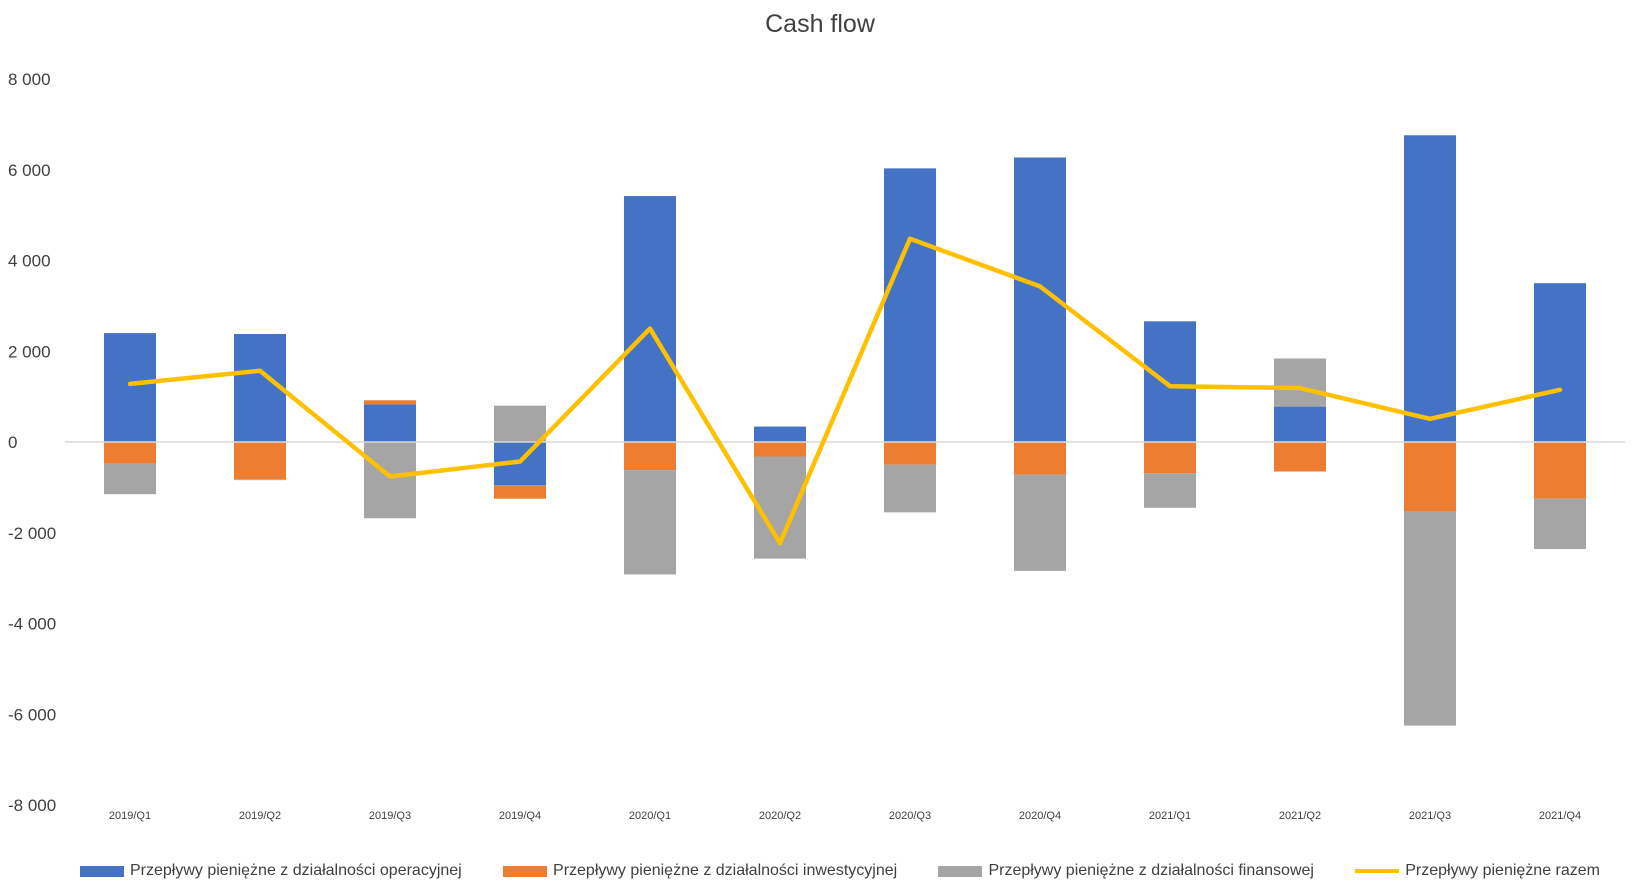 This screenshot has width=1640, height=896. I want to click on y-tick-label: 6 000, so click(29, 170).